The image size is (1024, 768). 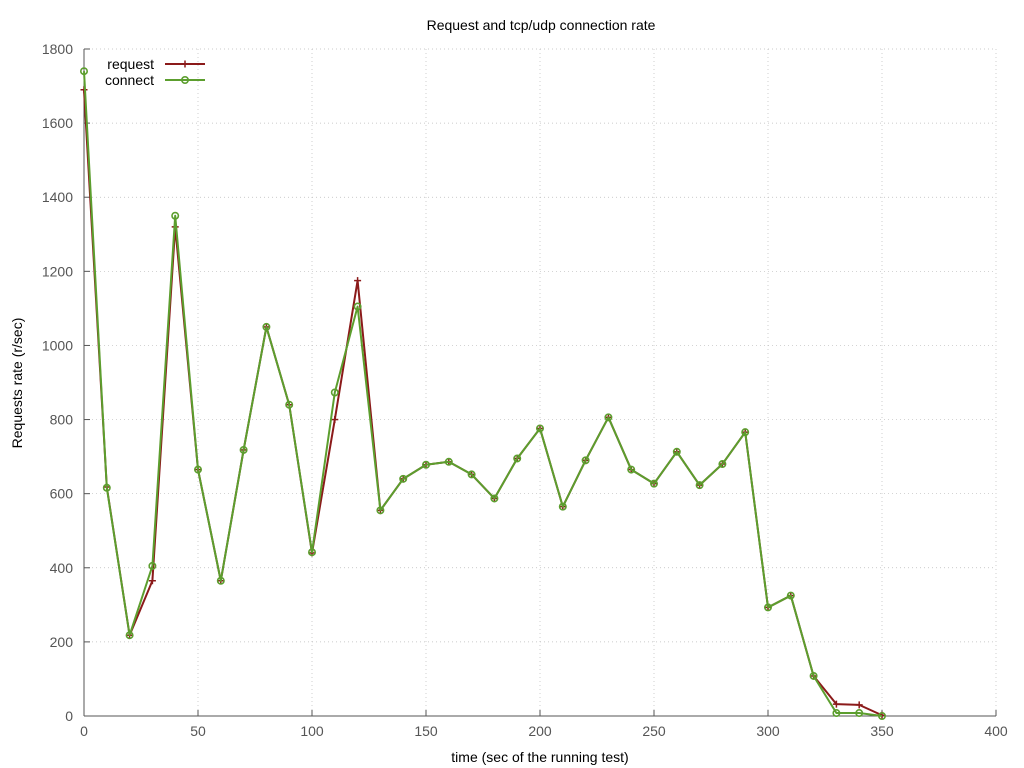 I want to click on y-axis-ticks: 0 200 400 600 800 1000 1200 1400 1600 1800, so click(x=66, y=382).